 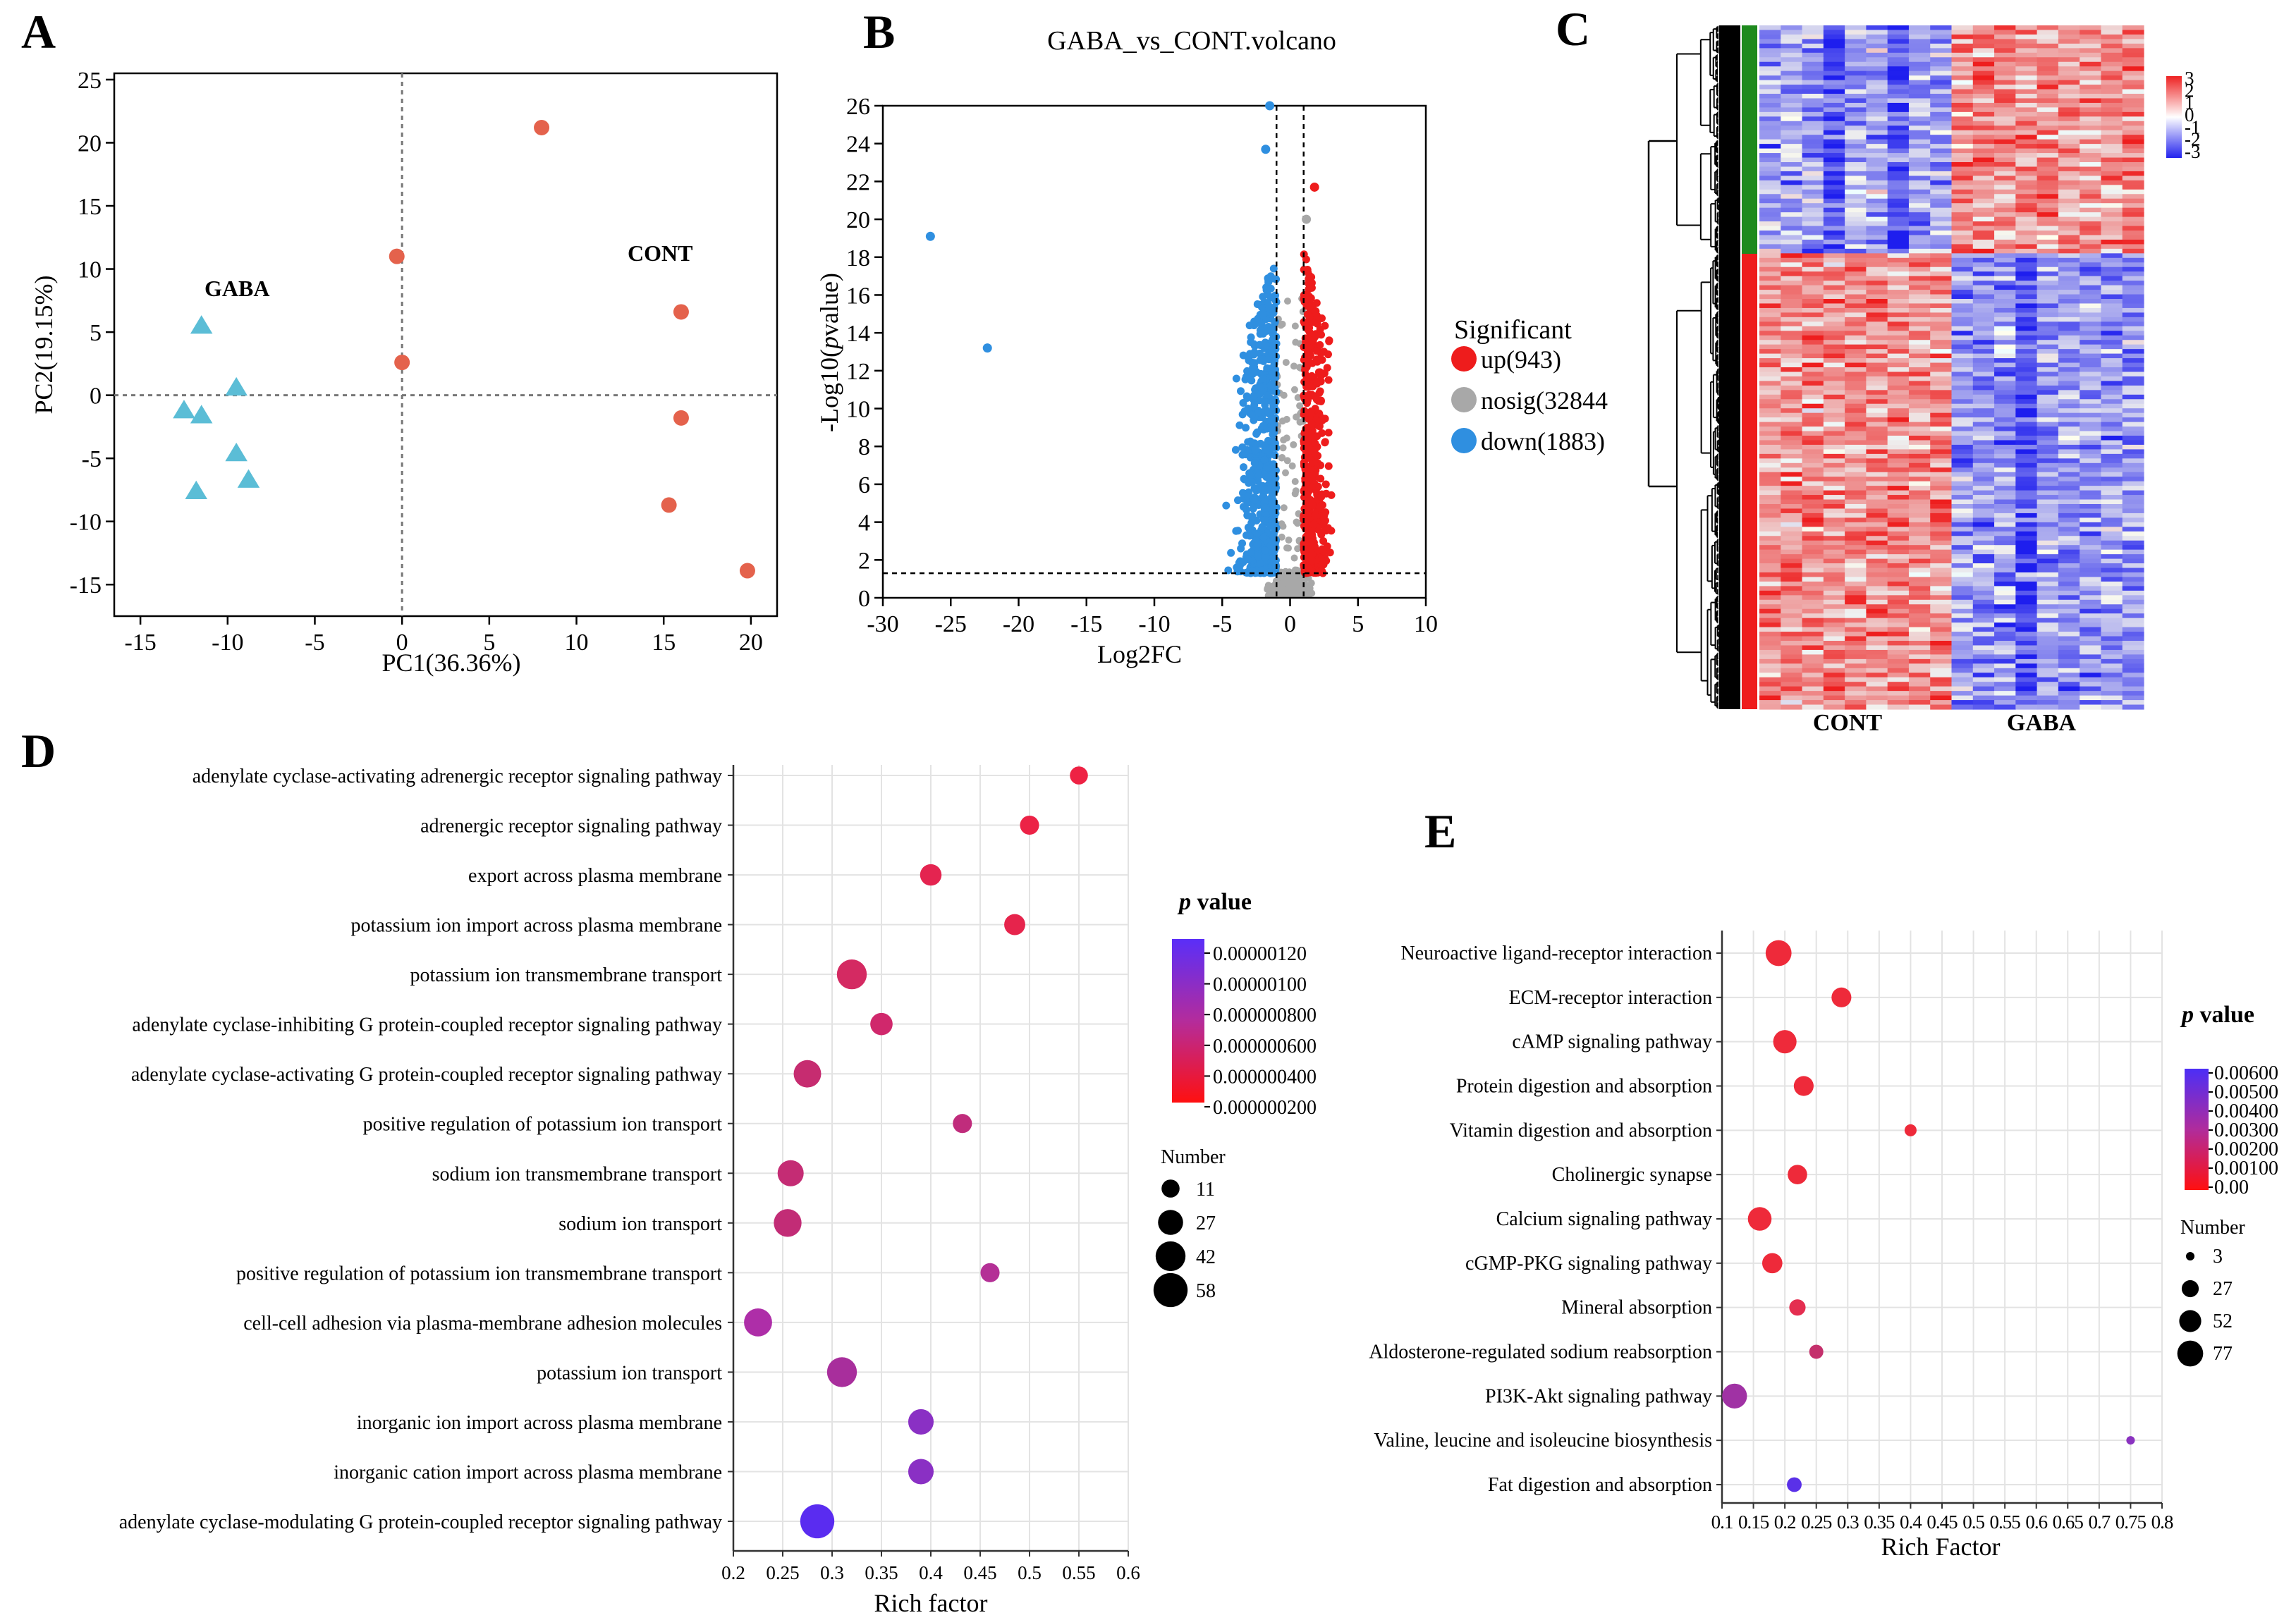 What do you see at coordinates (640, 1224) in the screenshot?
I see `go-term-label: sodium ion transport` at bounding box center [640, 1224].